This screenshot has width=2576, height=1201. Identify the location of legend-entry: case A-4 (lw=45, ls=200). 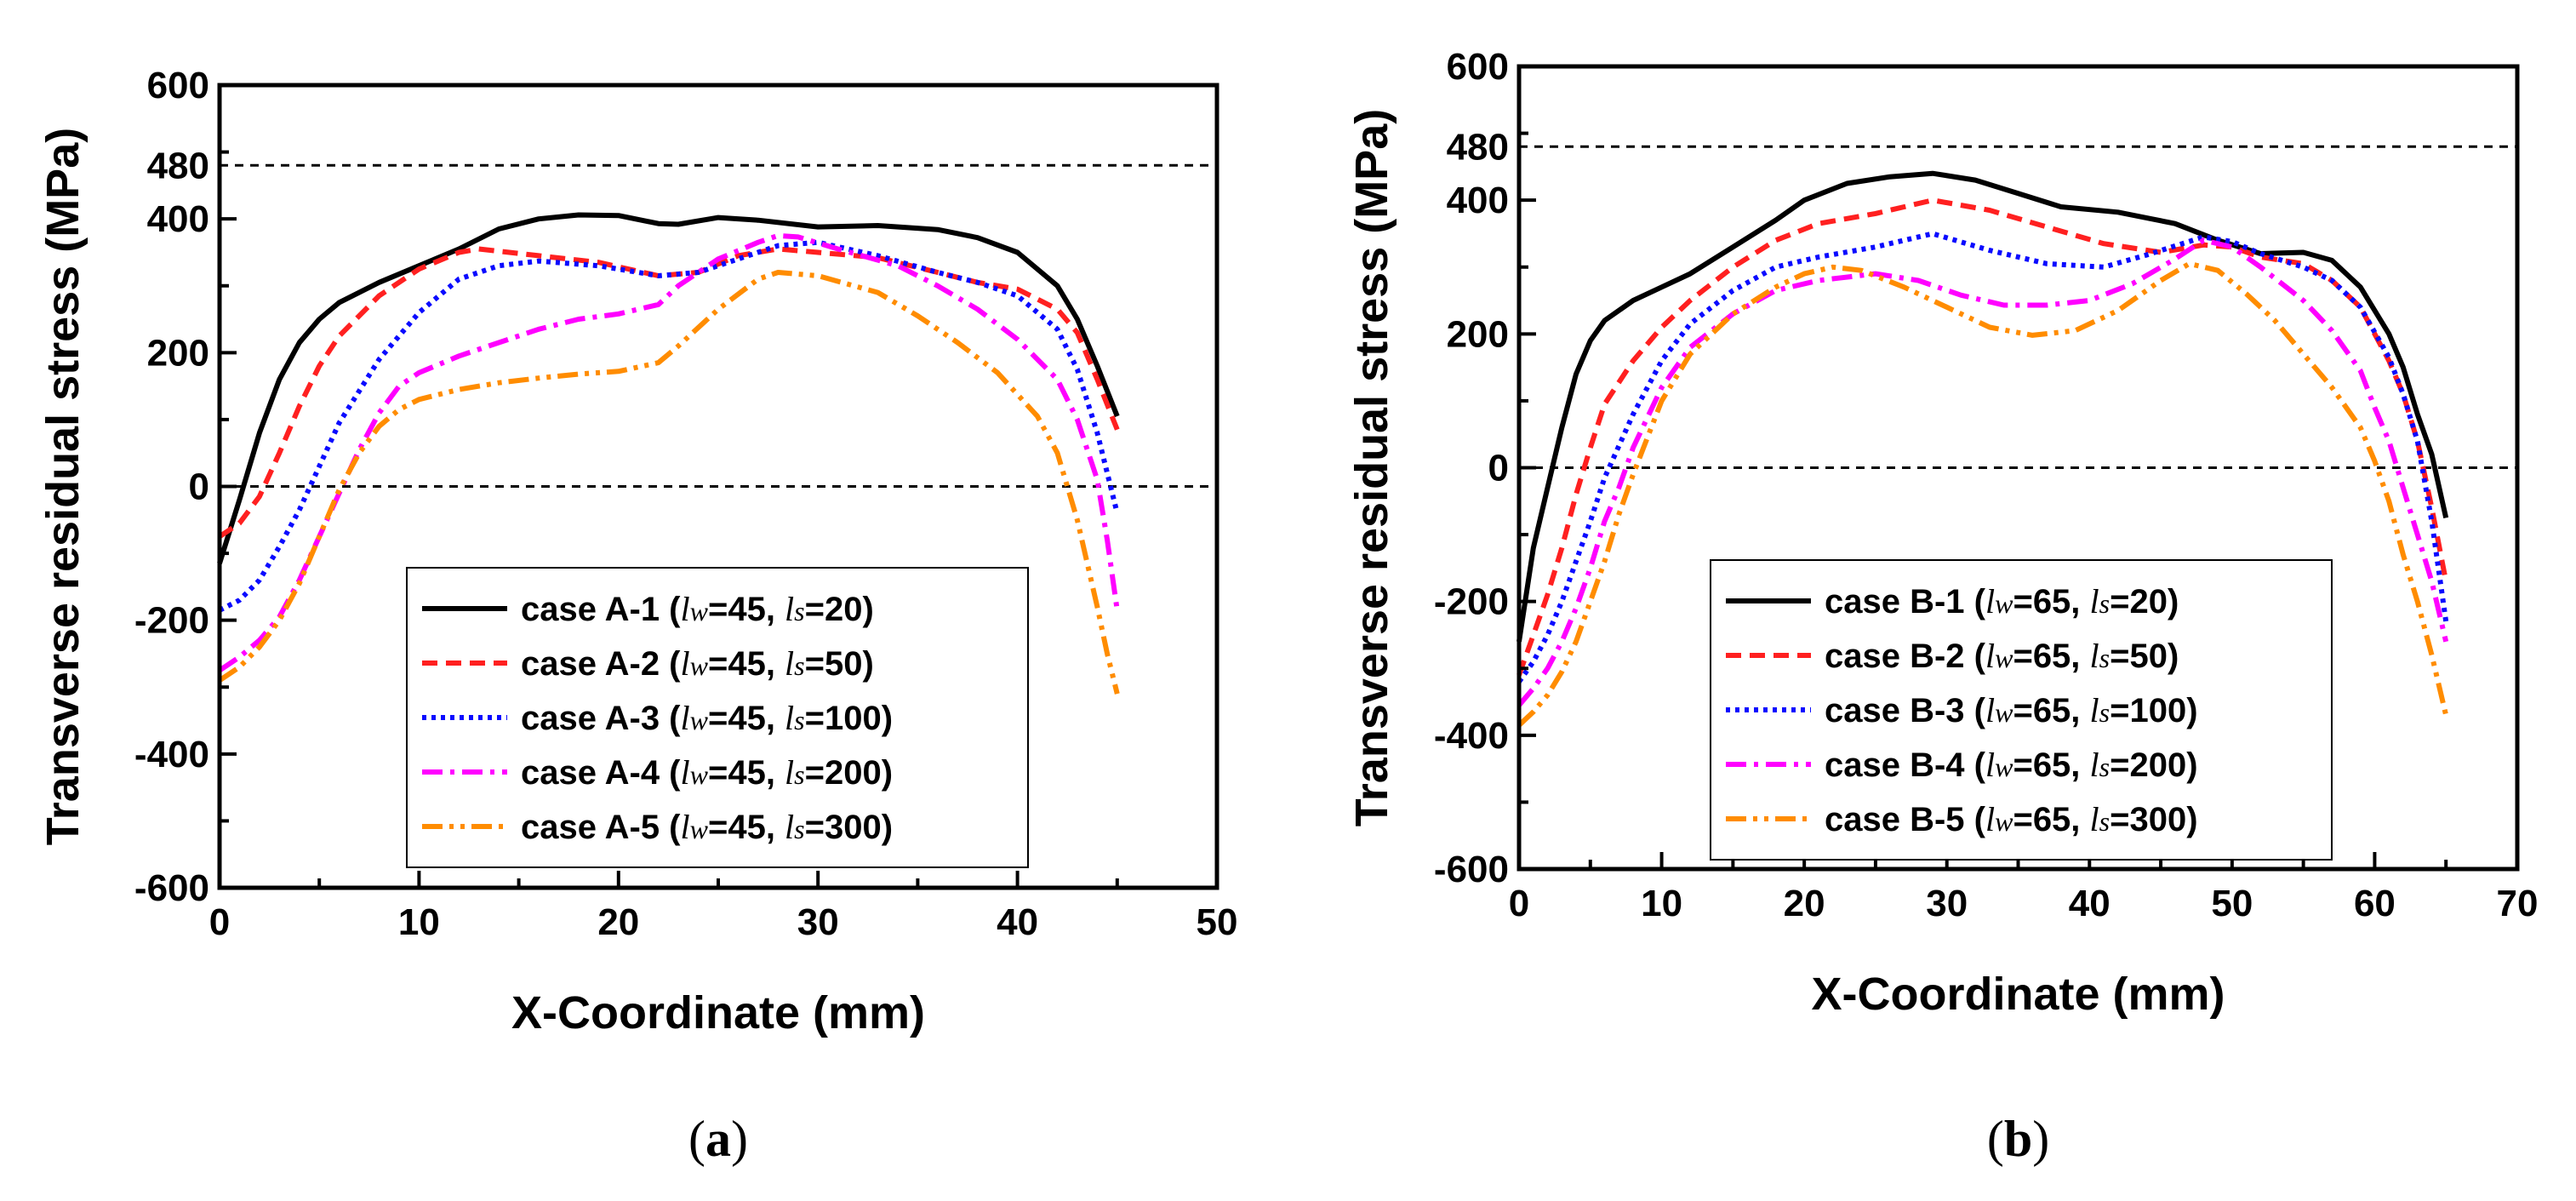
(707, 772).